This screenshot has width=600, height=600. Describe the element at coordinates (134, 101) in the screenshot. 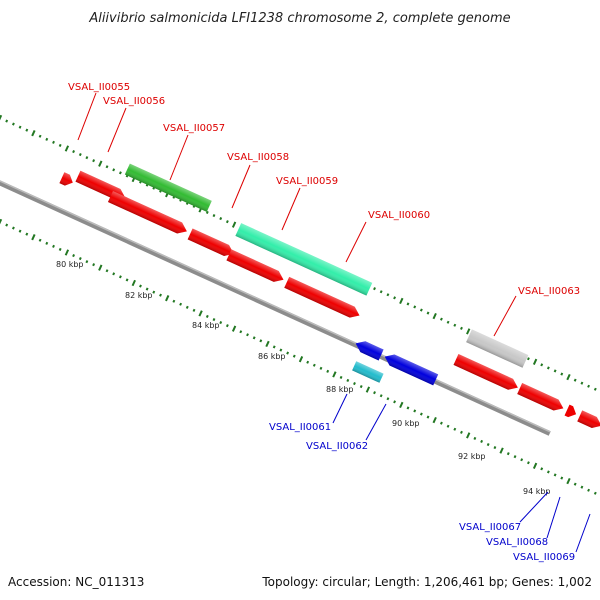

I see `gene-label-vsal-ii0056: VSAL_II0056` at that location.